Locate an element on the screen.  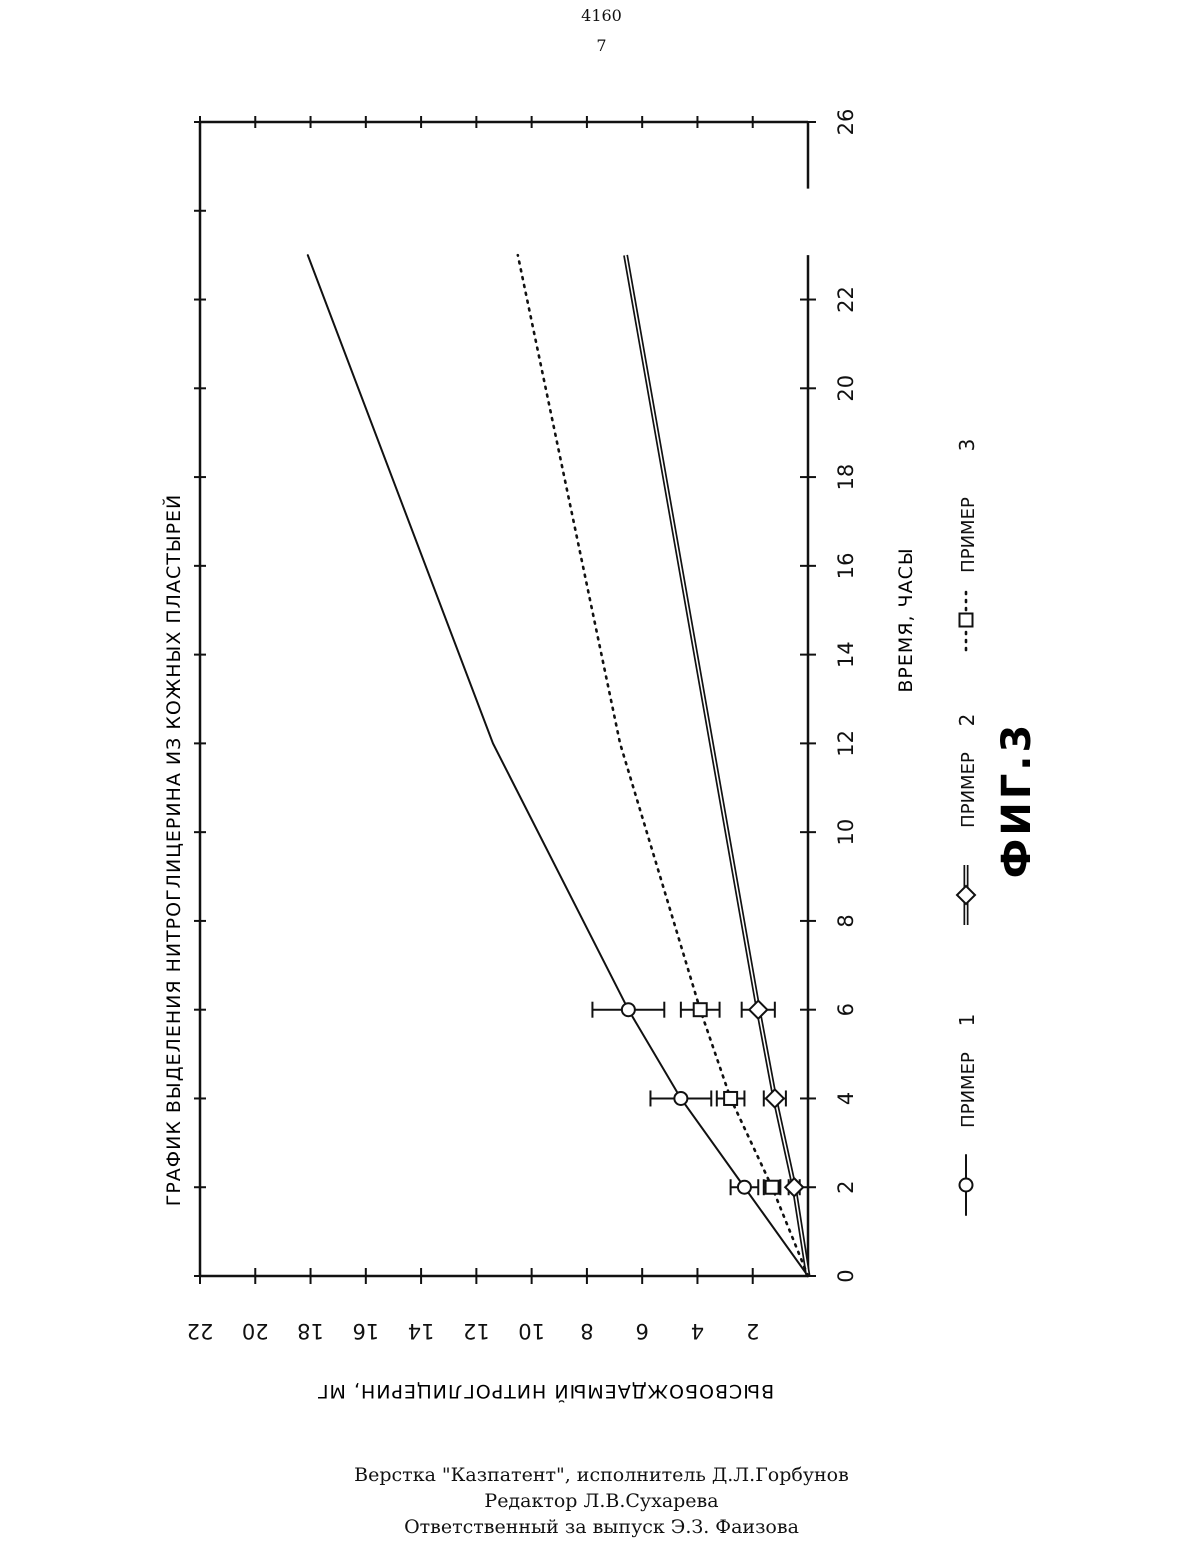
amount-tick-label: 6 is located at coordinates (641, 1331).